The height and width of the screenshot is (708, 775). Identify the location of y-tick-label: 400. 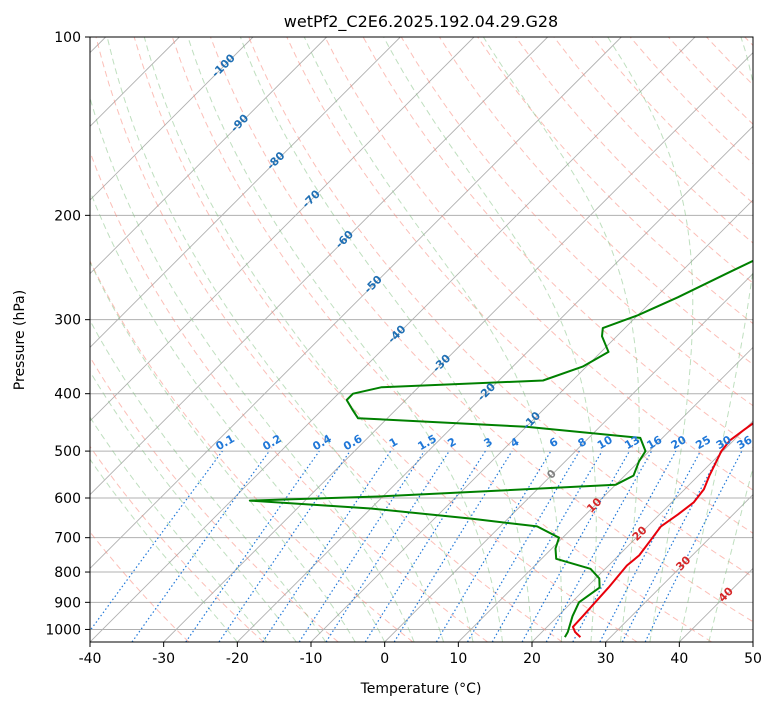
(67, 395).